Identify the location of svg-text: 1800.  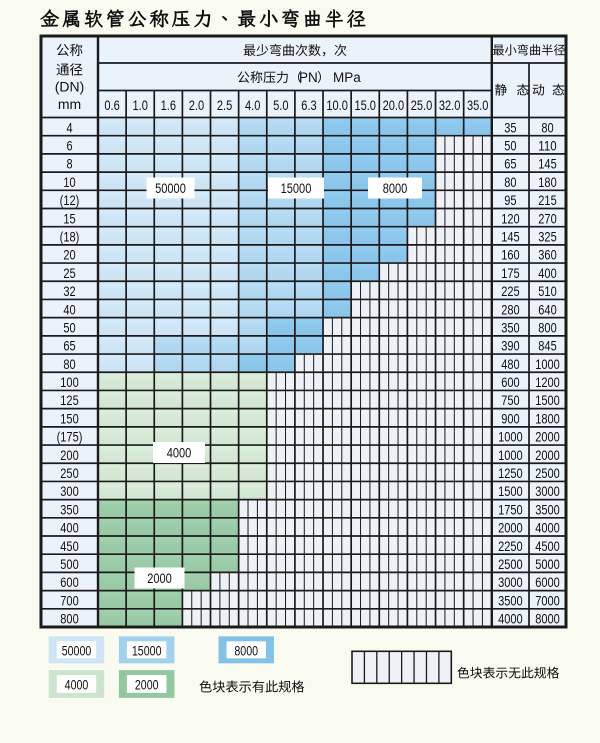
(547, 418).